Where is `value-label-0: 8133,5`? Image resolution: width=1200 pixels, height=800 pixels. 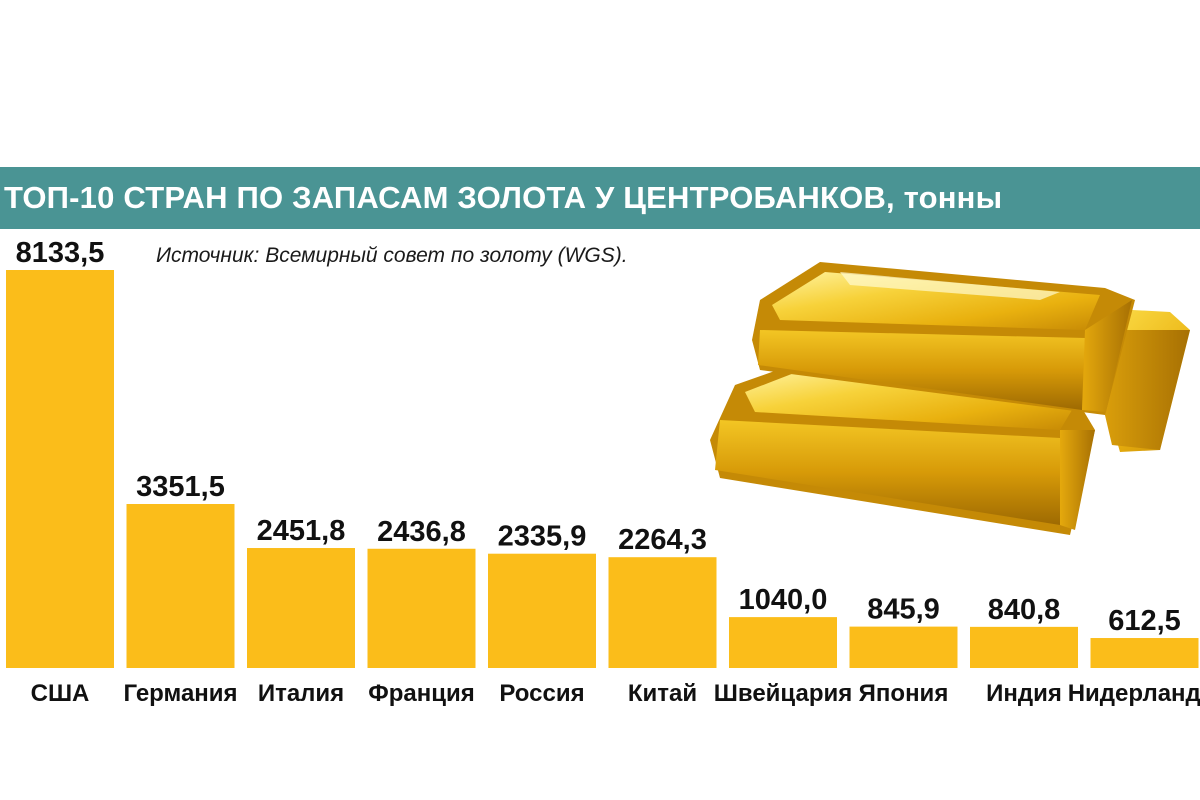
value-label-0: 8133,5 is located at coordinates (60, 253).